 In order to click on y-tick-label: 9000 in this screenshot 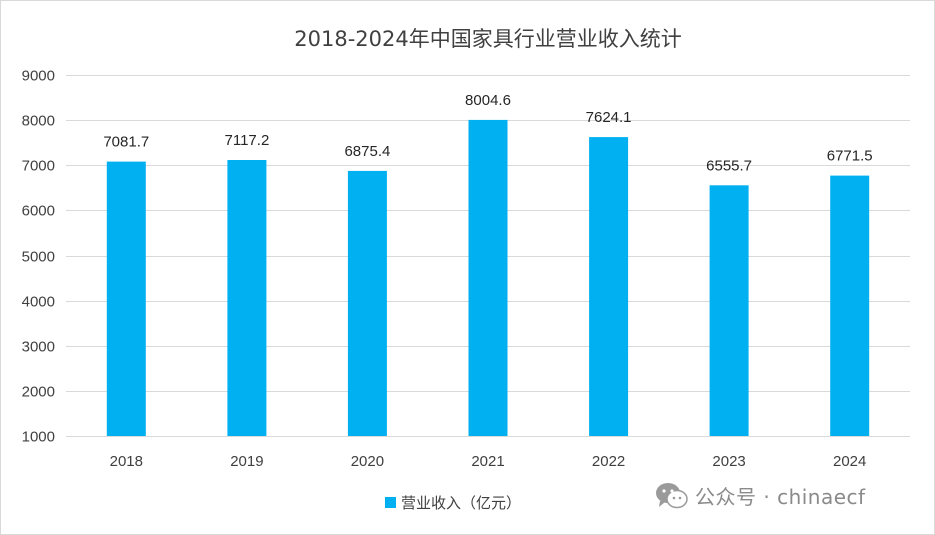, I will do `click(38, 76)`.